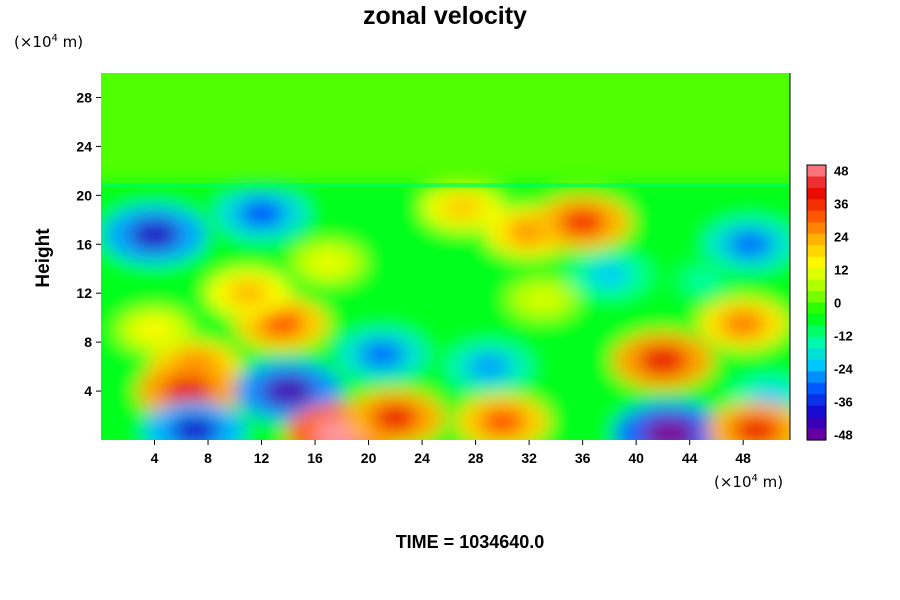 This screenshot has height=600, width=900. I want to click on x-tick-label: 20, so click(369, 458).